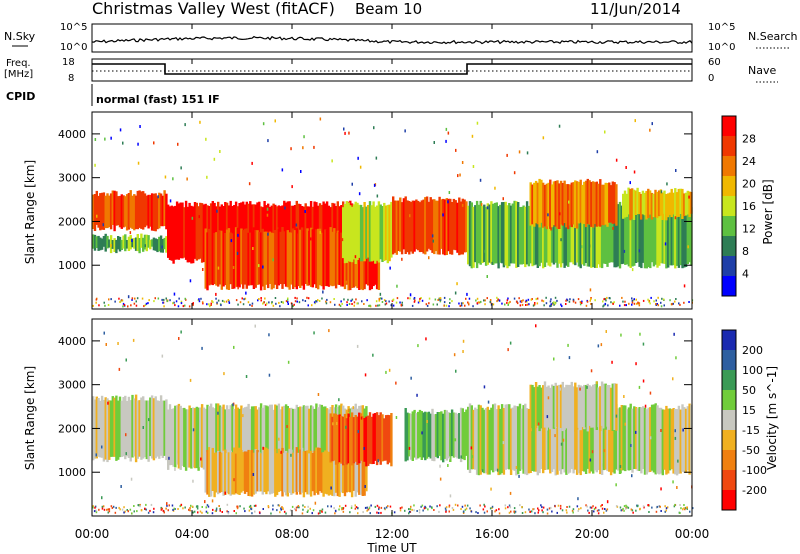 Image resolution: width=800 pixels, height=554 pixels. I want to click on colorbar-tick-label: 50, so click(749, 390).